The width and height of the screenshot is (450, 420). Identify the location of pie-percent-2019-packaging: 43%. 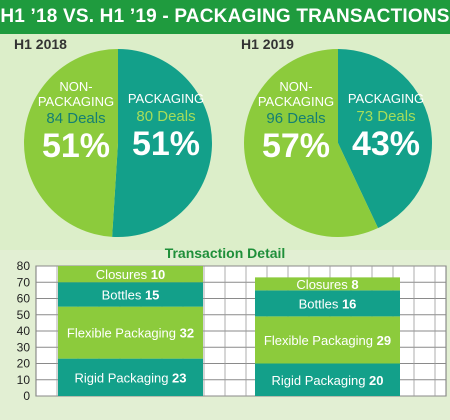
(386, 144).